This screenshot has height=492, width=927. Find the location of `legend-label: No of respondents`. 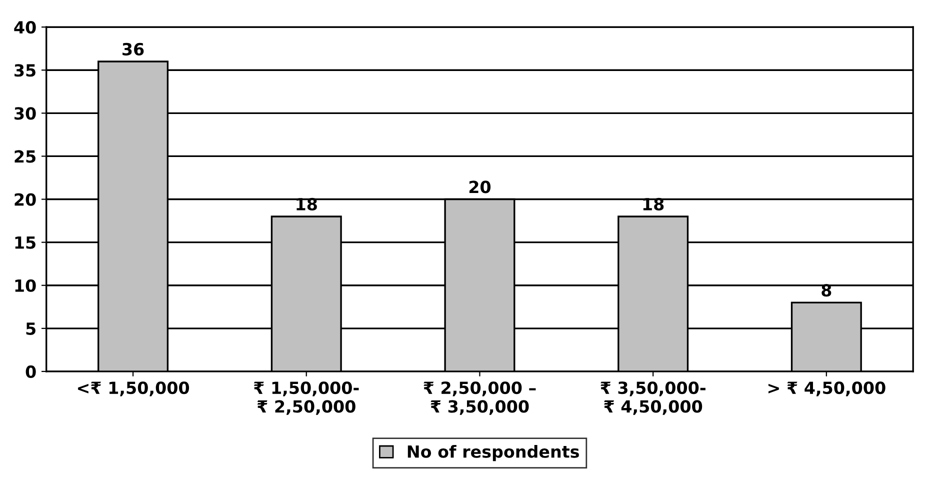

legend-label: No of respondents is located at coordinates (493, 453).